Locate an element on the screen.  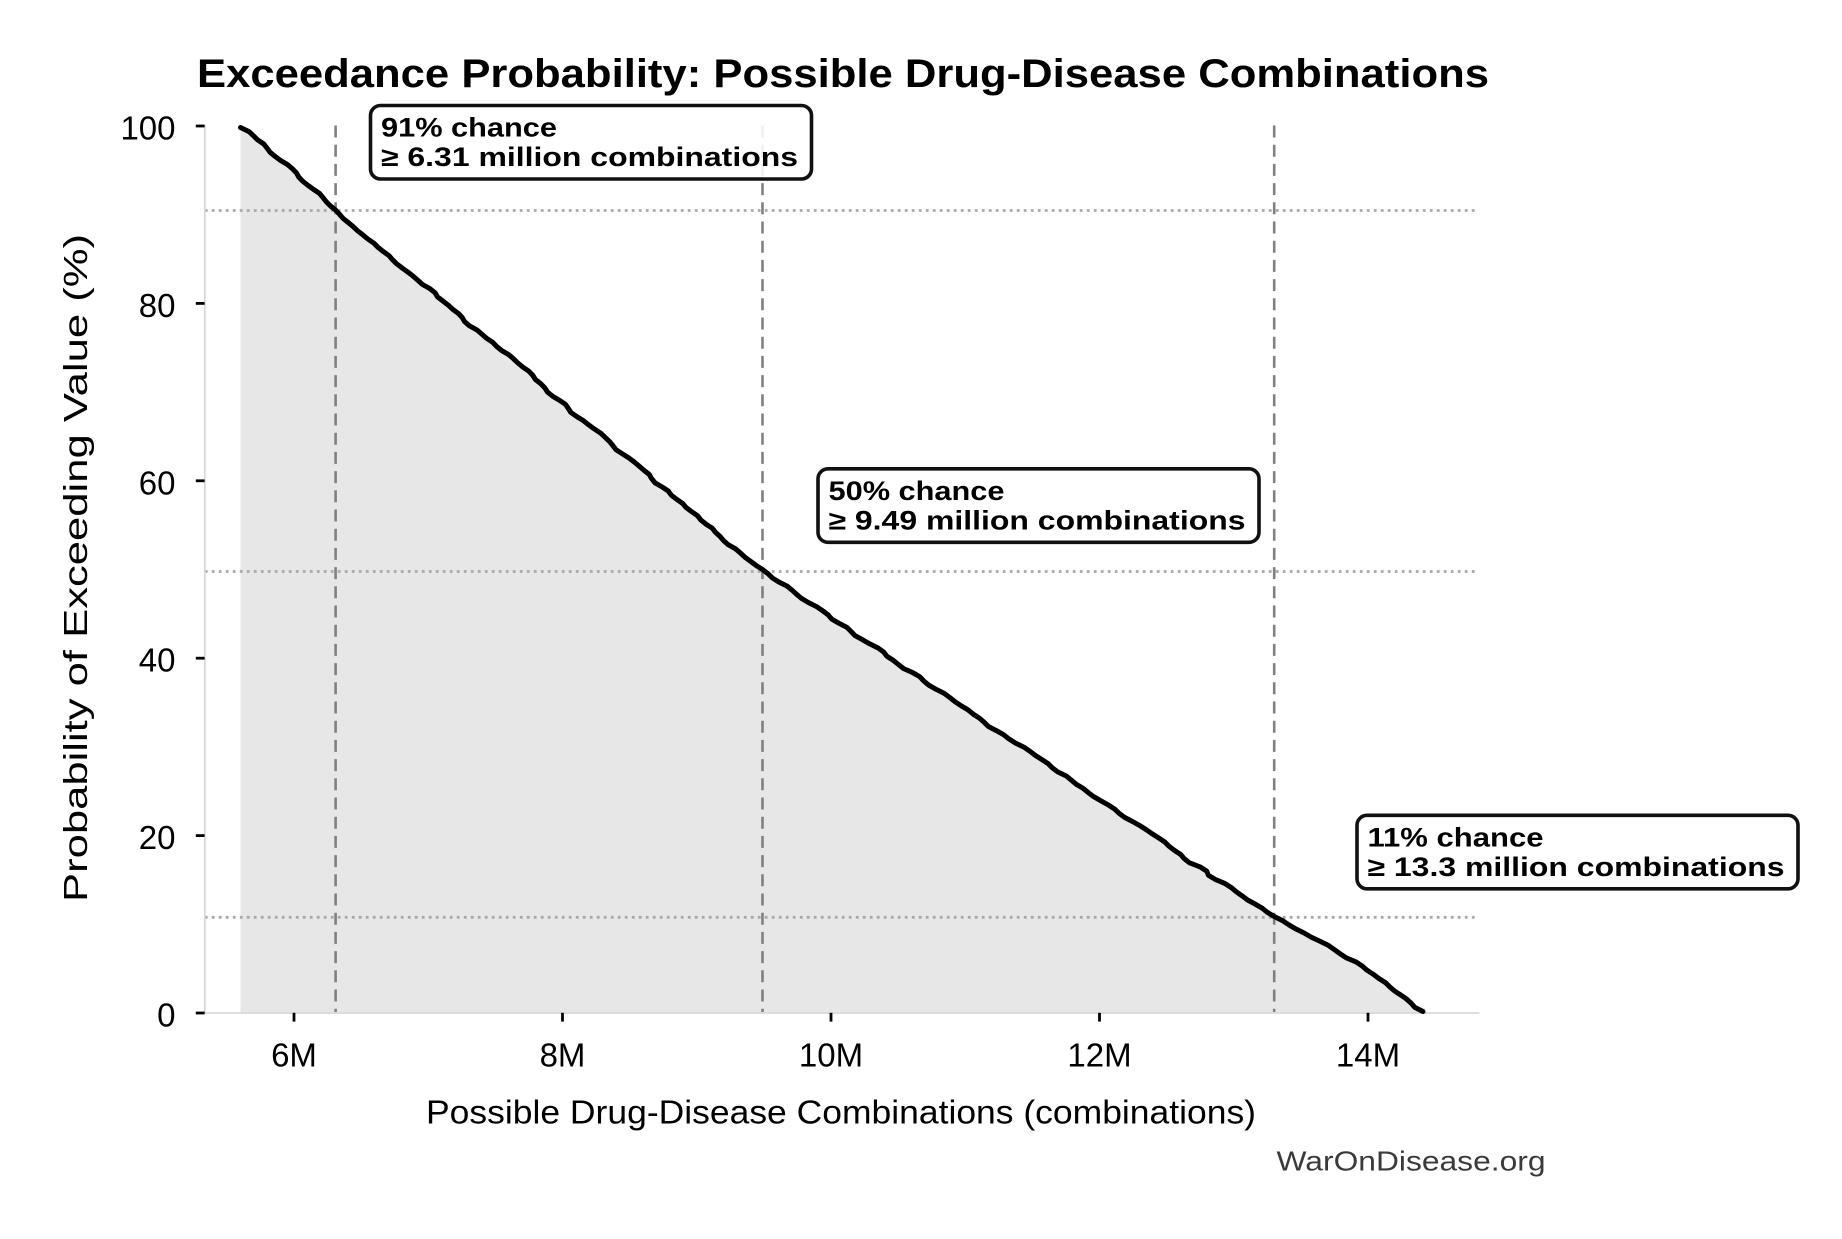
svg-text: ≥ 13.3 million combinations is located at coordinates (1576, 867).